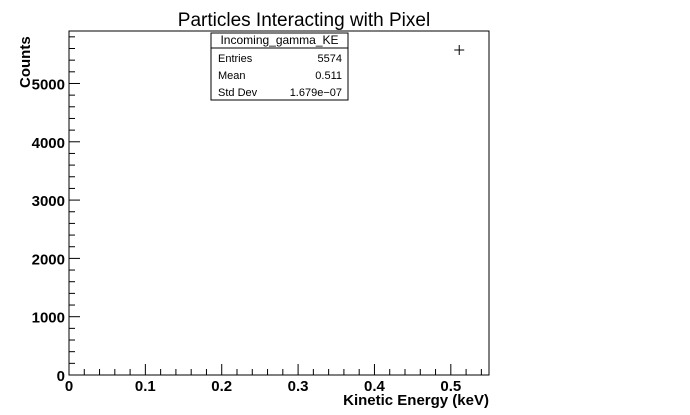 Image resolution: width=690 pixels, height=415 pixels. I want to click on y-tick-label: 0, so click(61, 376).